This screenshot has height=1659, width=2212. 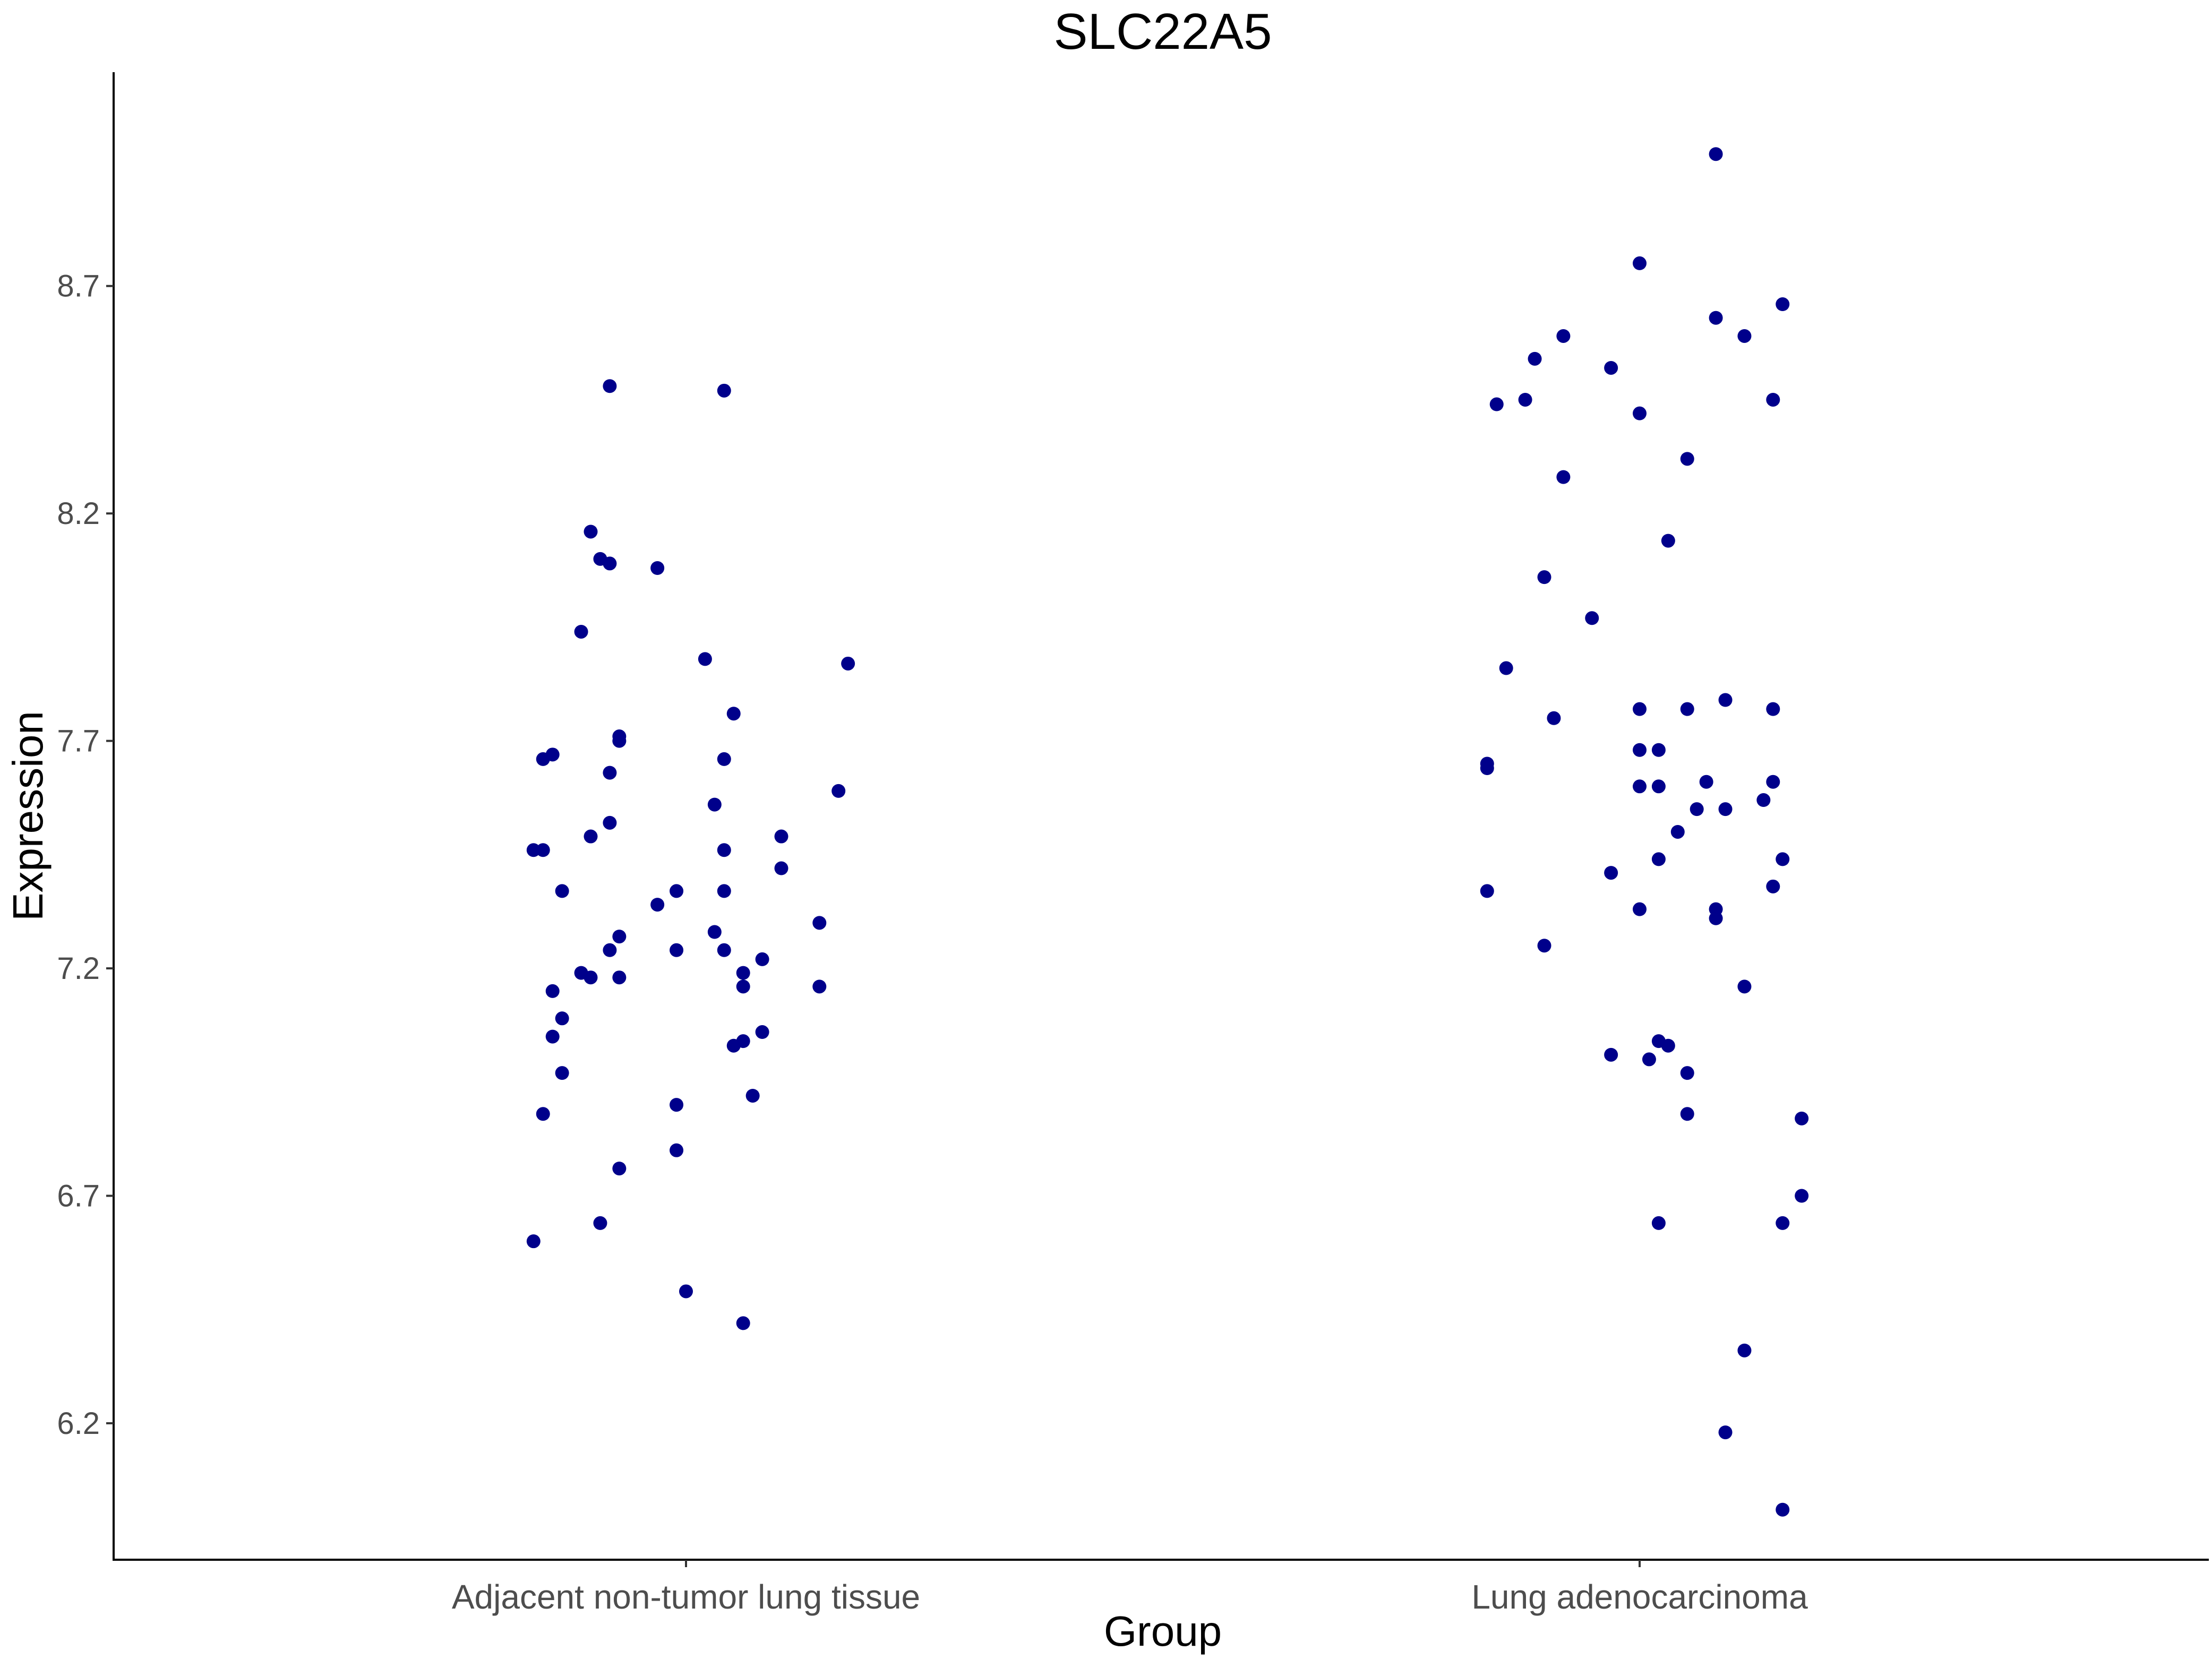 What do you see at coordinates (28, 816) in the screenshot?
I see `y-axis-title: Expression` at bounding box center [28, 816].